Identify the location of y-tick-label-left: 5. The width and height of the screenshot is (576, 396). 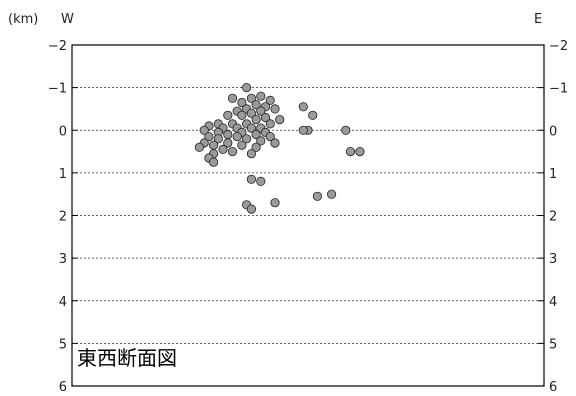
(63, 344).